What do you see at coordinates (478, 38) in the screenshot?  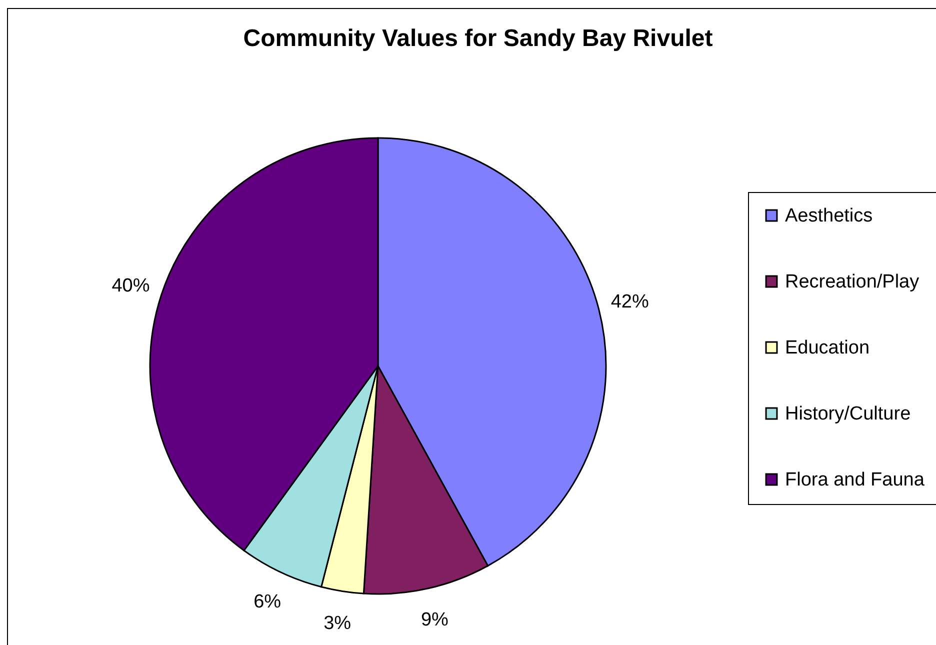 I see `chart-title: Community Values for Sandy Bay Rivulet` at bounding box center [478, 38].